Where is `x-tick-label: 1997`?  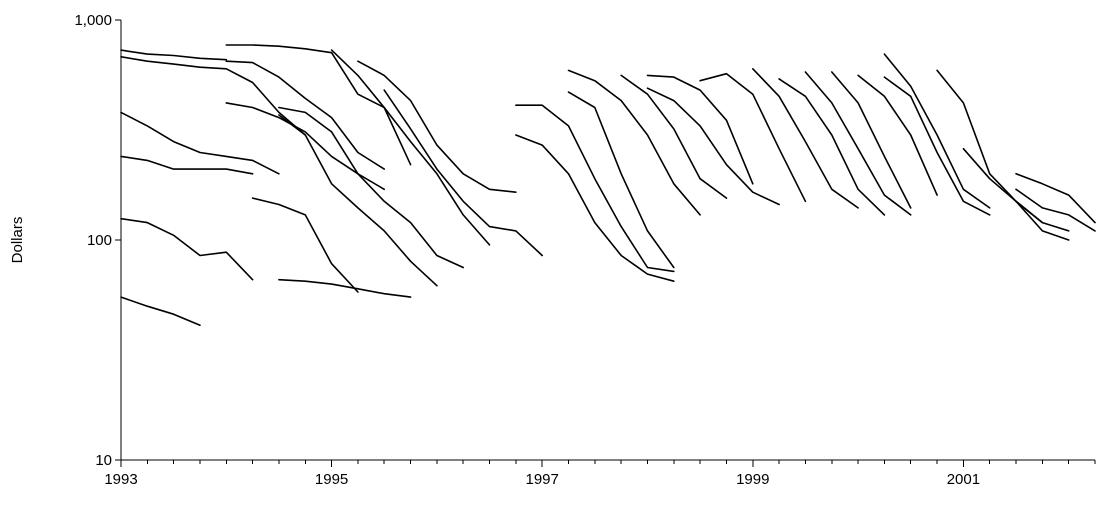 x-tick-label: 1997 is located at coordinates (542, 479).